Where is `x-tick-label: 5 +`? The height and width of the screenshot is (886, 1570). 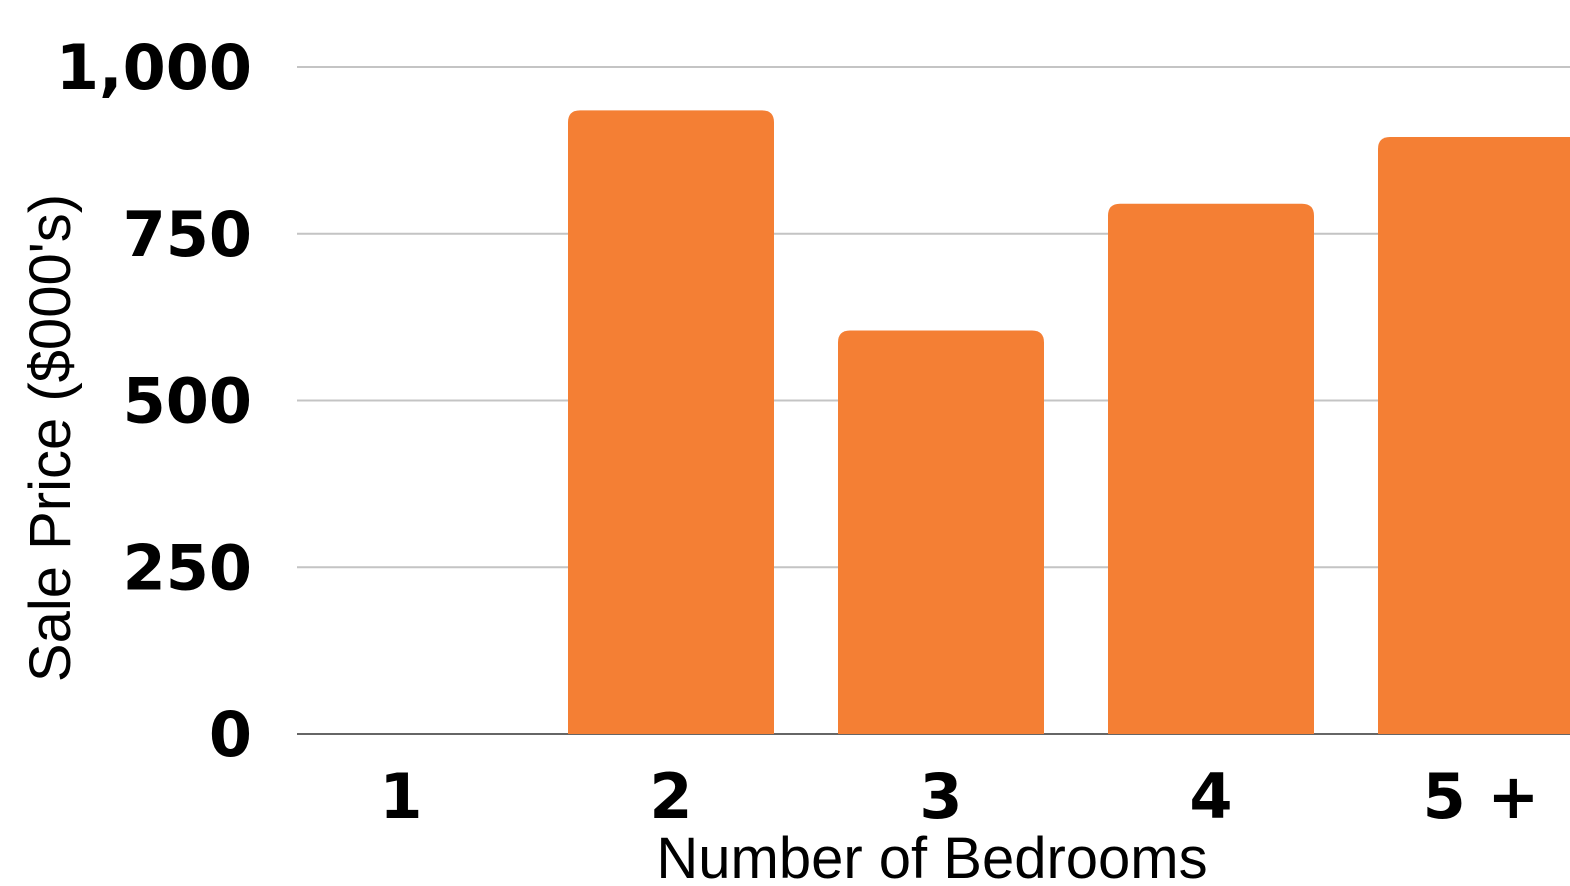
x-tick-label: 5 + is located at coordinates (1481, 796).